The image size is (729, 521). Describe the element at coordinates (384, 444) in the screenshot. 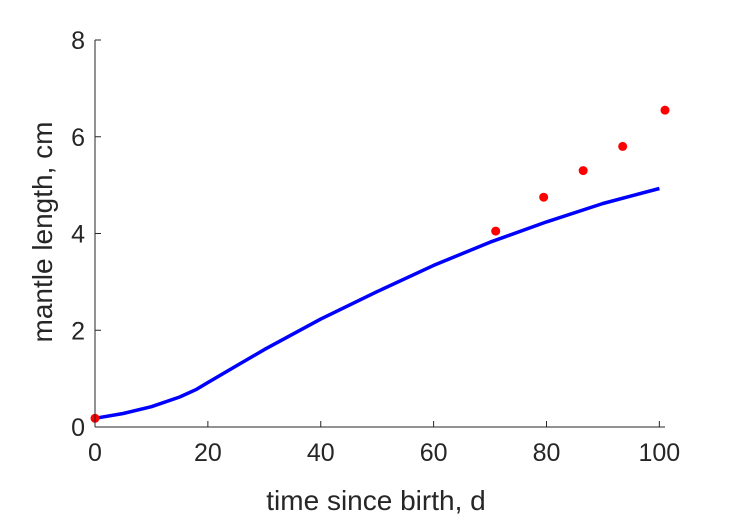

I see `x-axis-ticks: 0 20 40 60 80 100` at that location.